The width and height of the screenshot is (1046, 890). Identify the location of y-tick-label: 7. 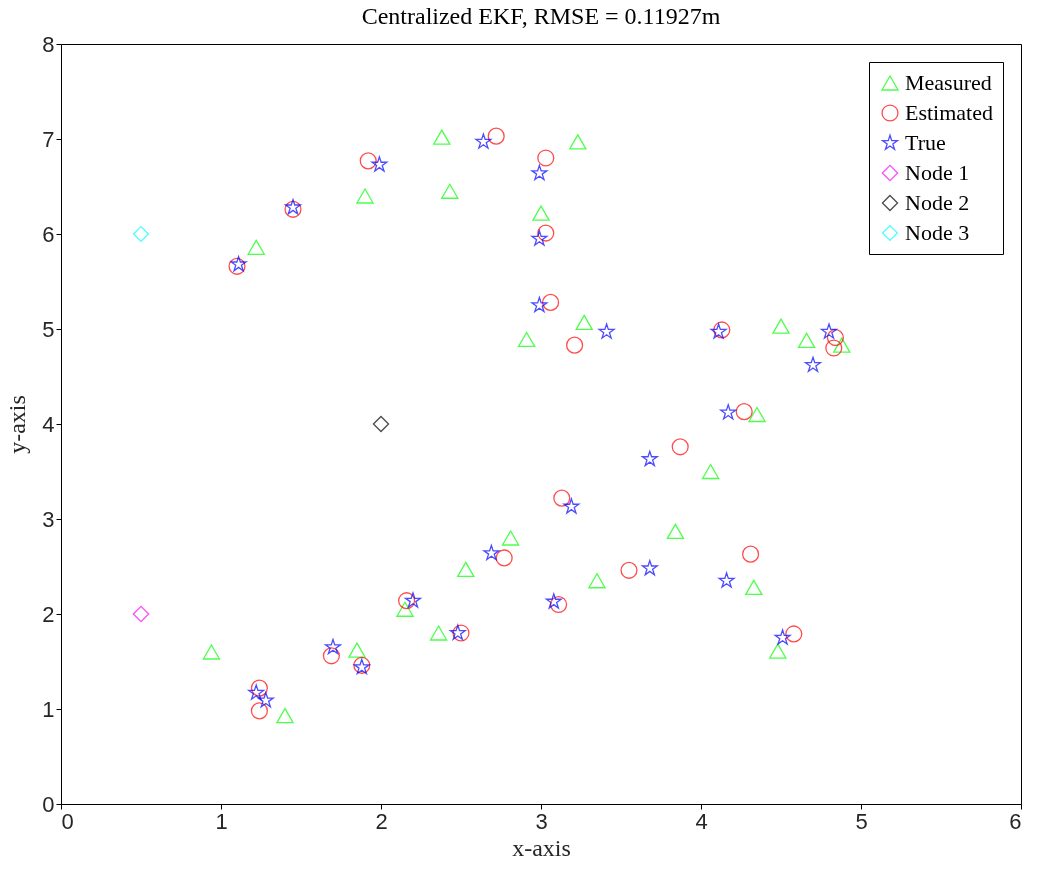
(48, 139).